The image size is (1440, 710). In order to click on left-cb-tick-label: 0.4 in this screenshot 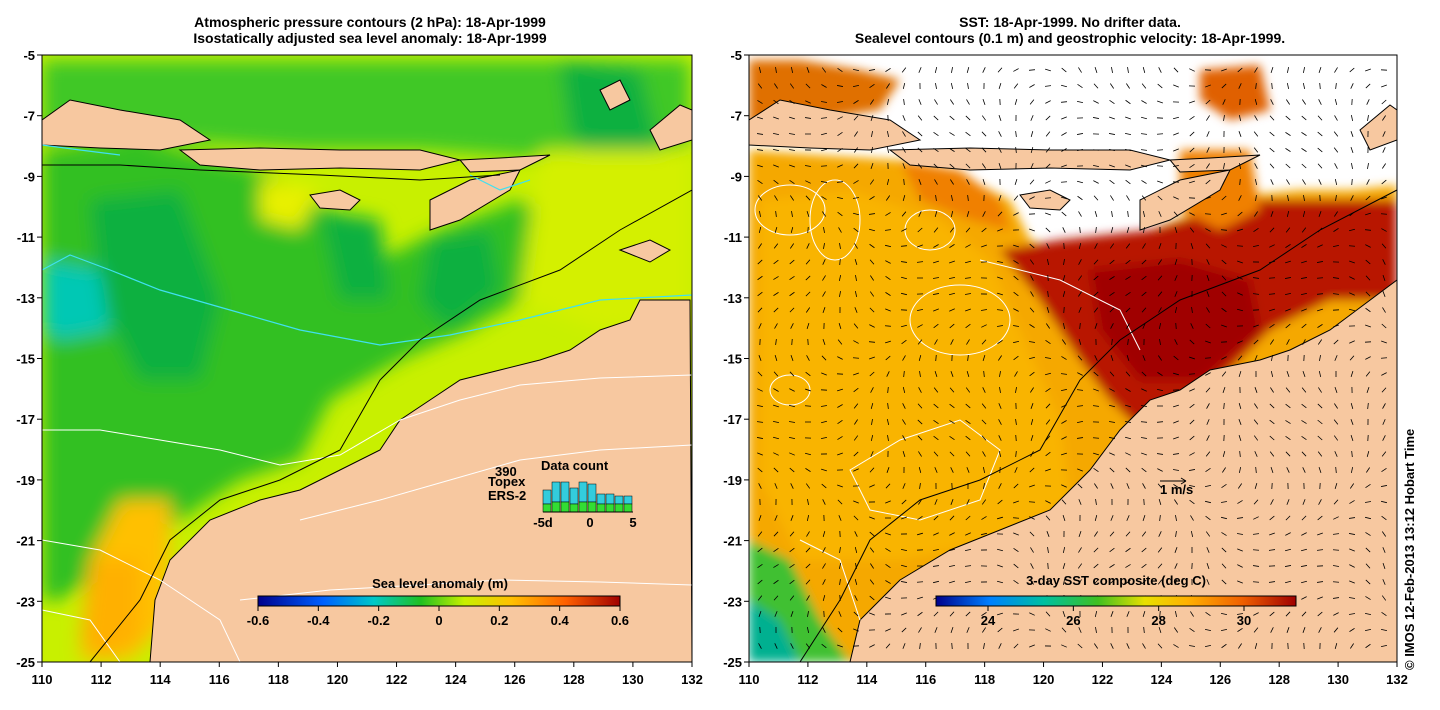, I will do `click(560, 620)`.